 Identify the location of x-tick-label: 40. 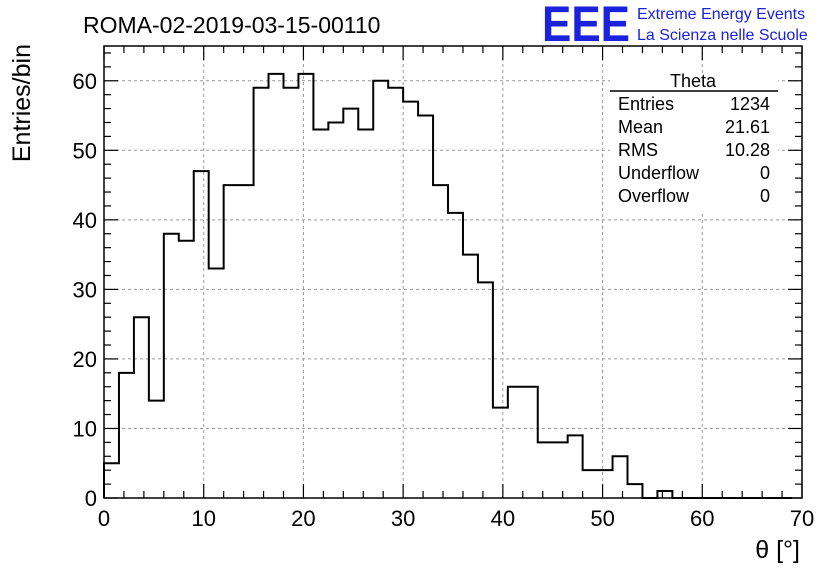
(503, 518).